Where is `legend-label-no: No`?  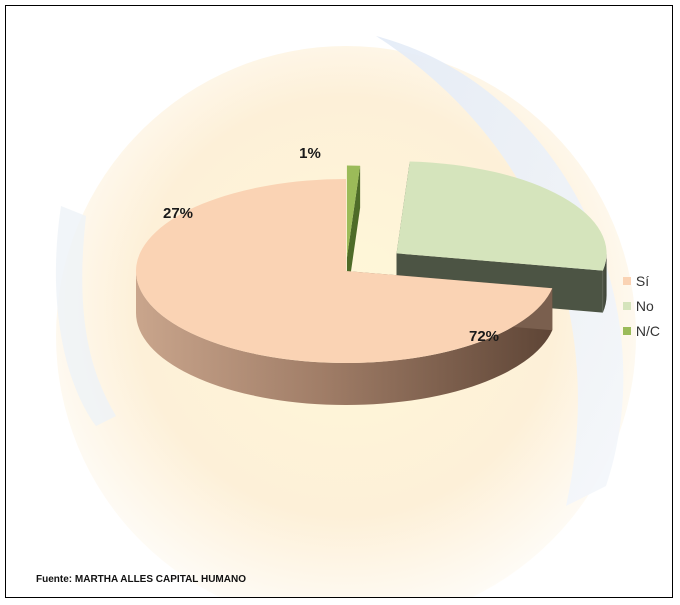 legend-label-no: No is located at coordinates (644, 305).